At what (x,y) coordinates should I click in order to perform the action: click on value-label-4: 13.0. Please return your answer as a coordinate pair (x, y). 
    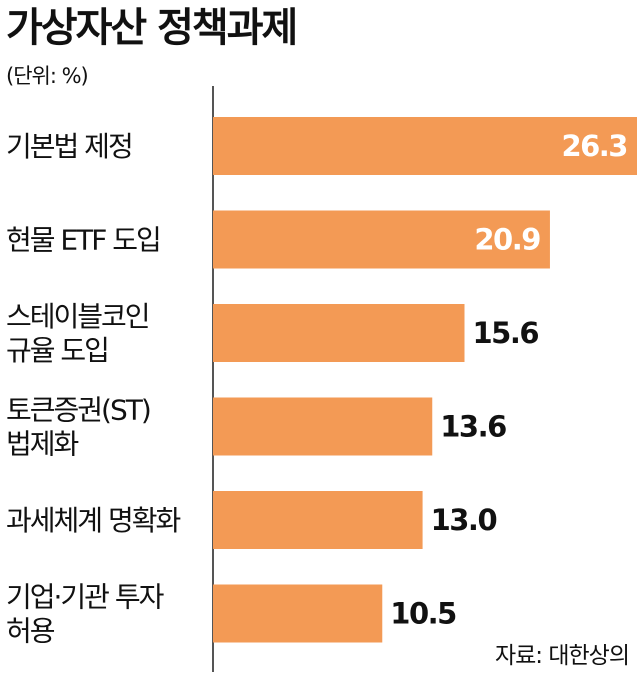
    Looking at the image, I should click on (464, 520).